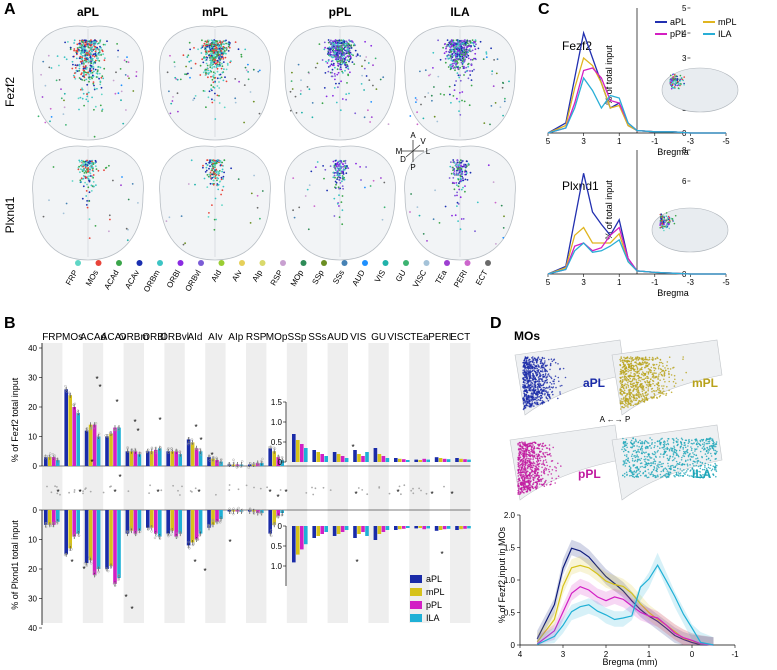  I want to click on row-label-fezf2: Fezf2, so click(10, 92).